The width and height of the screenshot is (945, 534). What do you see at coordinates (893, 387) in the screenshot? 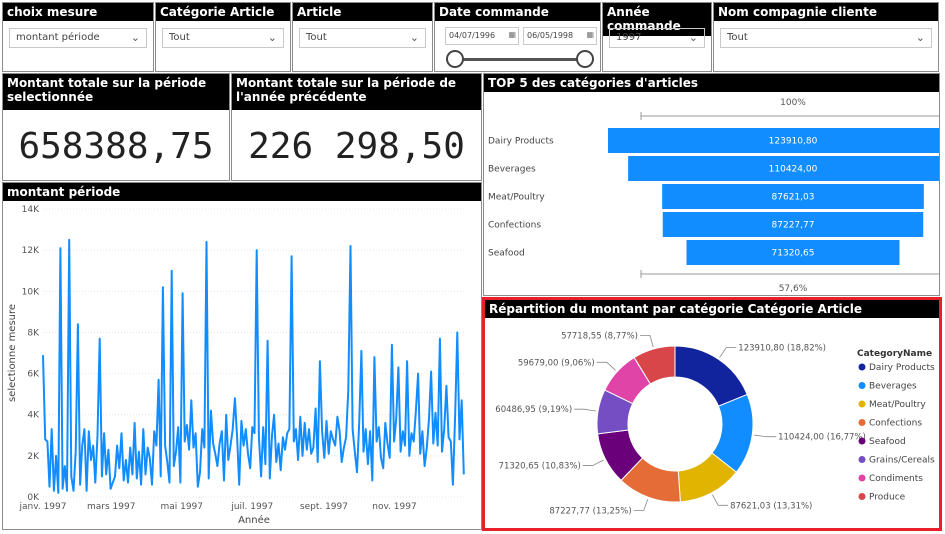
I see `legend-label: Beverages` at bounding box center [893, 387].